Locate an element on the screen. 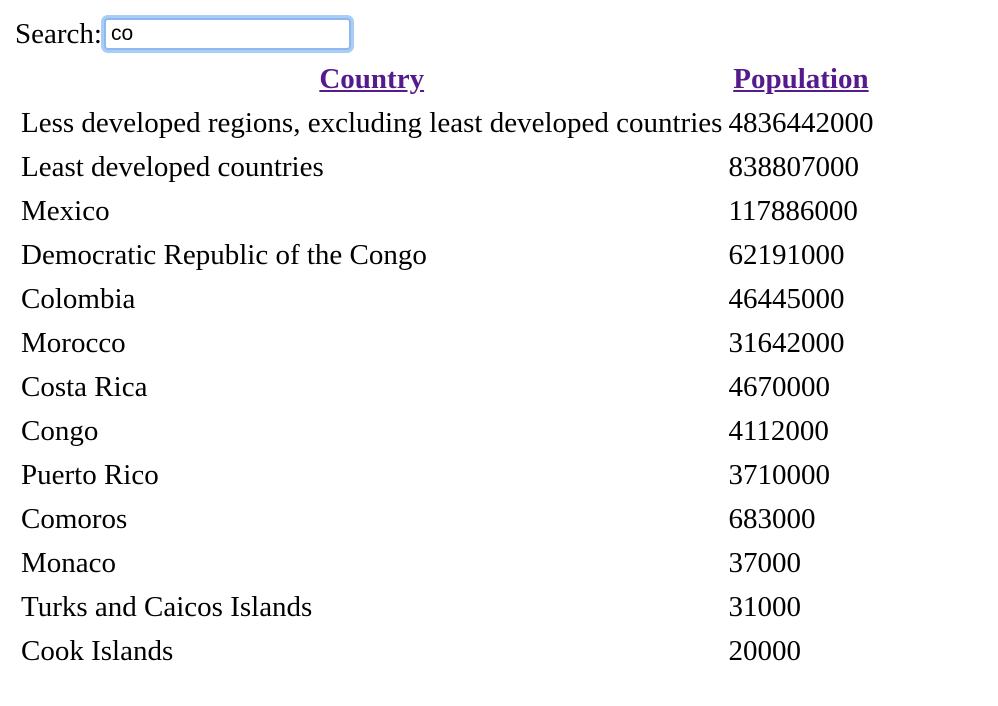  table-row: Congo 4112000 is located at coordinates (447, 431).